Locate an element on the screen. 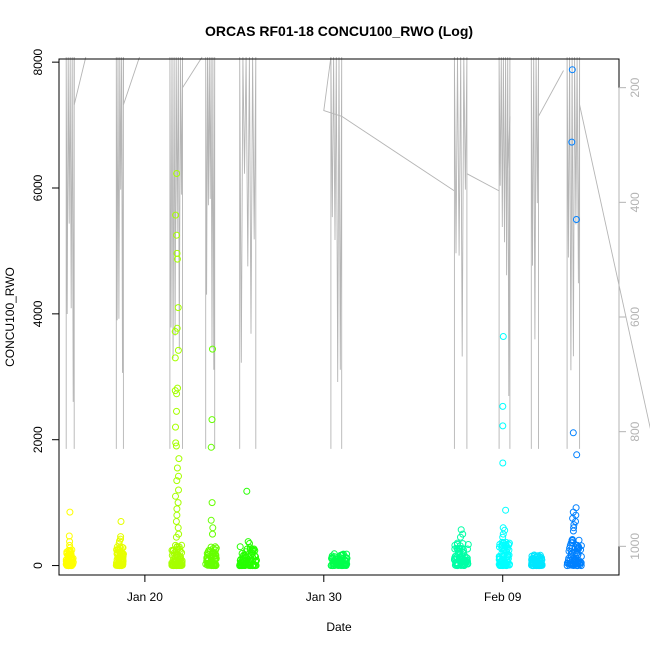  x-tick-label: Feb 09 is located at coordinates (503, 597).